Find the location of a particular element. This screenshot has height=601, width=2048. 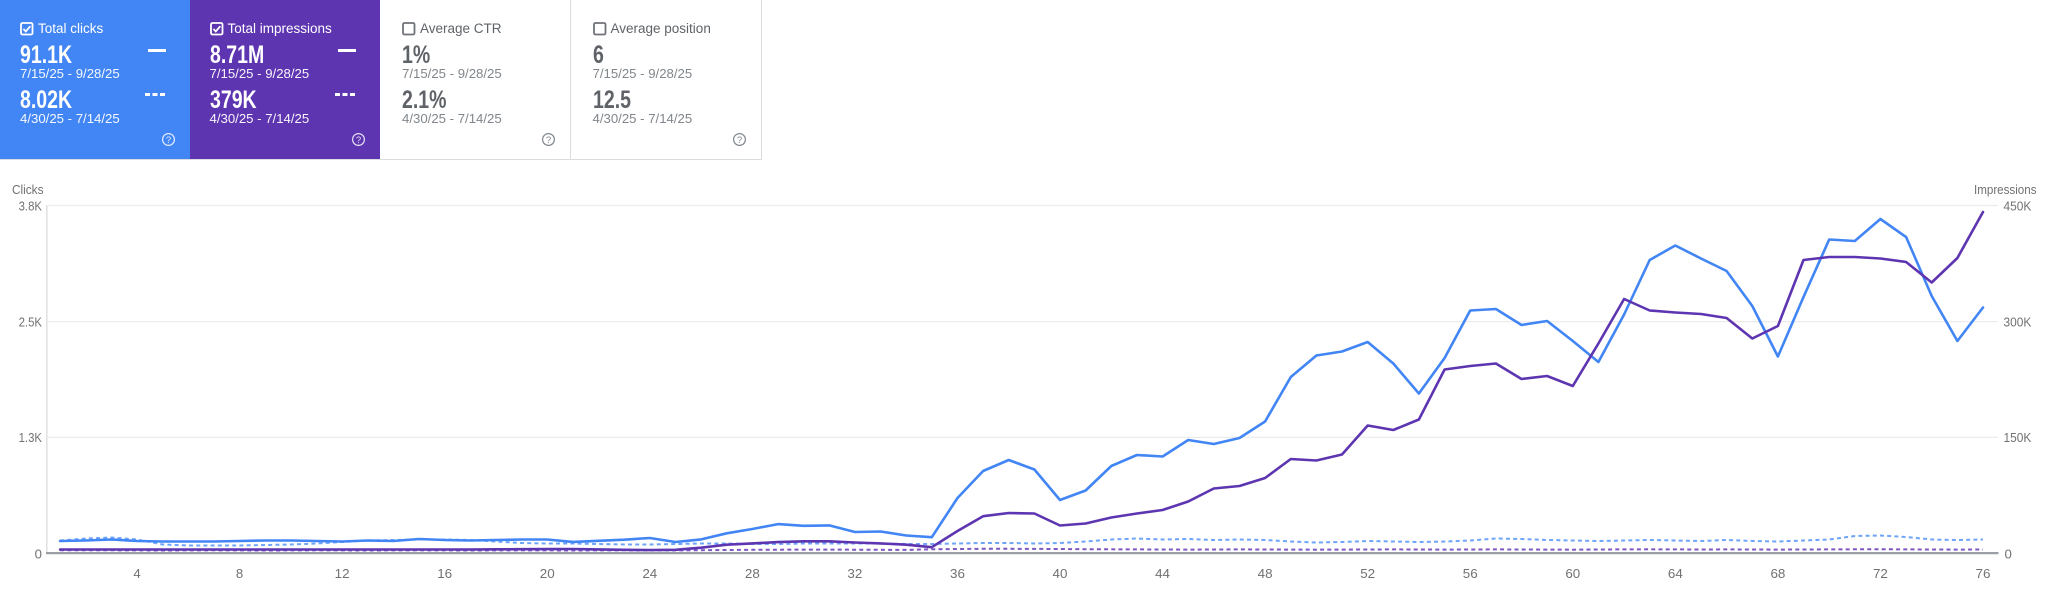

svg-text: 28 is located at coordinates (752, 573).